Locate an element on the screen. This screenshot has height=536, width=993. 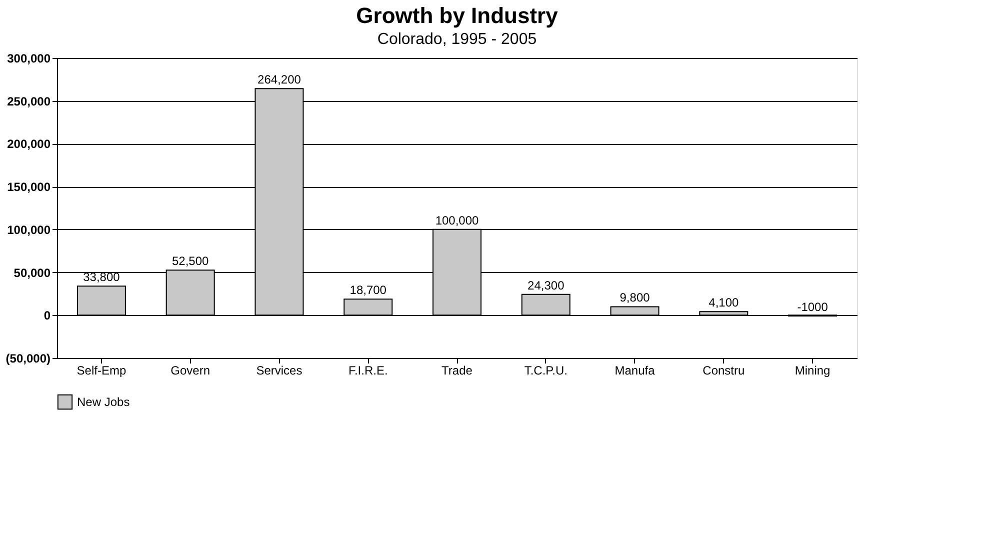
x-tick-label: Manufa is located at coordinates (635, 371).